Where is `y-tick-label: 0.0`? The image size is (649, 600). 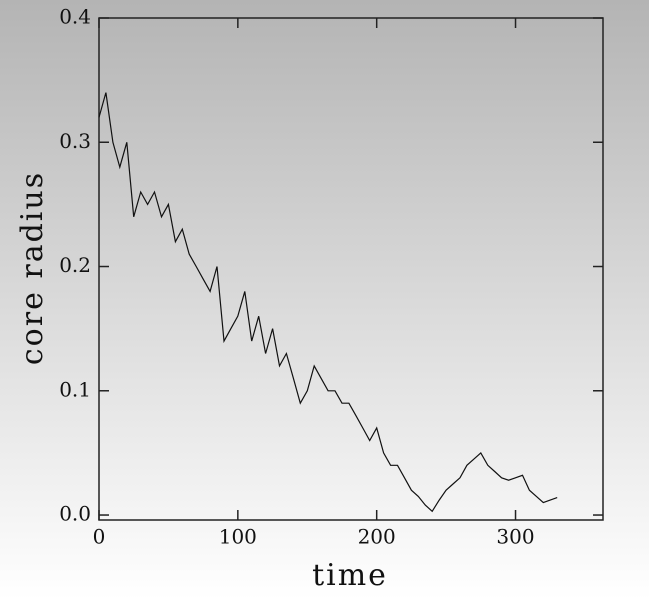
y-tick-label: 0.0 is located at coordinates (75, 514).